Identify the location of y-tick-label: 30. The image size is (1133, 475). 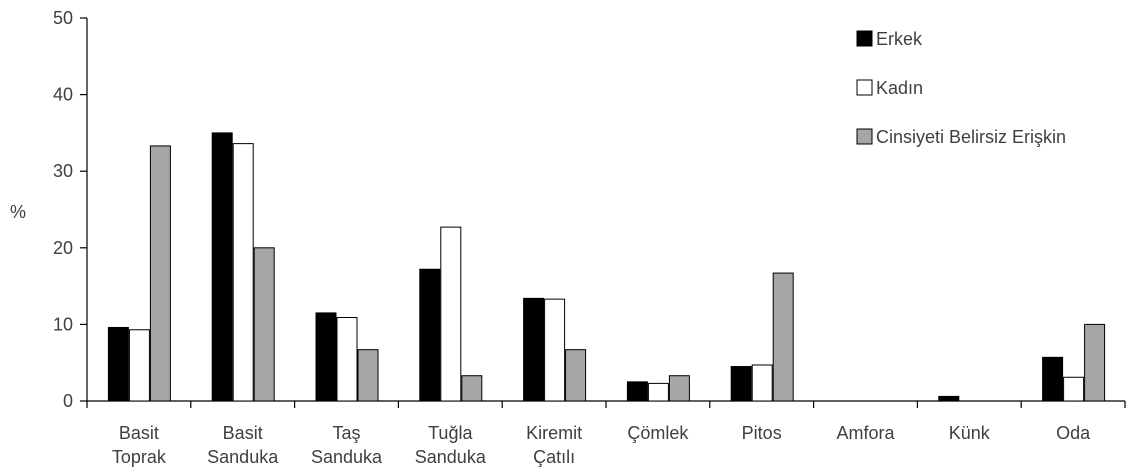
(63, 171).